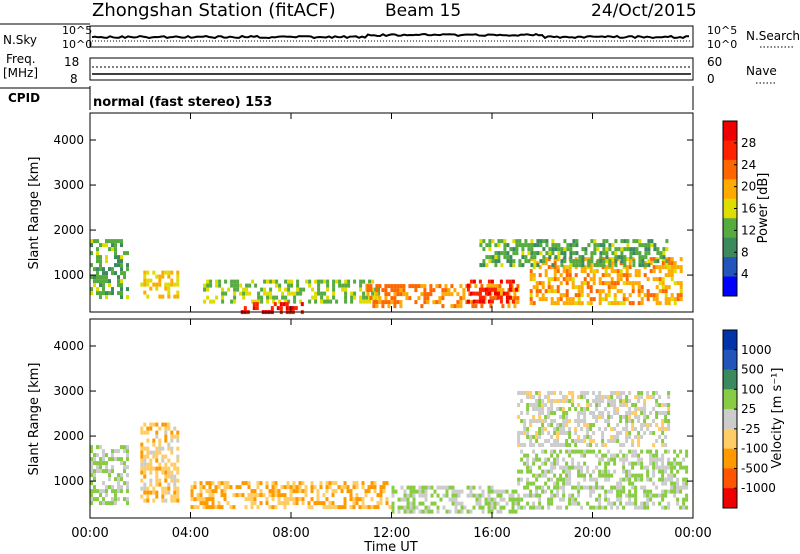 This screenshot has height=554, width=800. What do you see at coordinates (592, 533) in the screenshot?
I see `time-tick-label: 20:00` at bounding box center [592, 533].